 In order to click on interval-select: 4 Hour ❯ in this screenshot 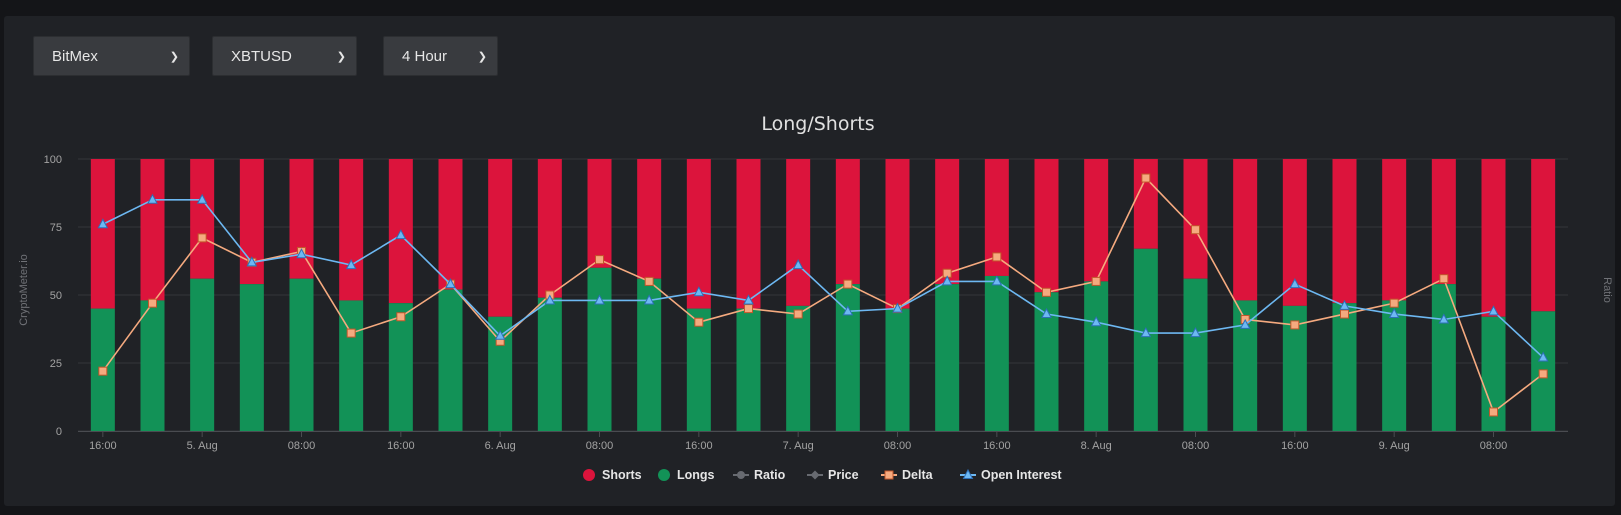, I will do `click(440, 56)`.